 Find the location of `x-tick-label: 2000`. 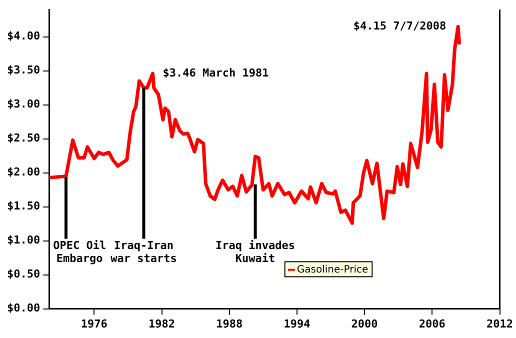

x-tick-label: 2000 is located at coordinates (364, 323).